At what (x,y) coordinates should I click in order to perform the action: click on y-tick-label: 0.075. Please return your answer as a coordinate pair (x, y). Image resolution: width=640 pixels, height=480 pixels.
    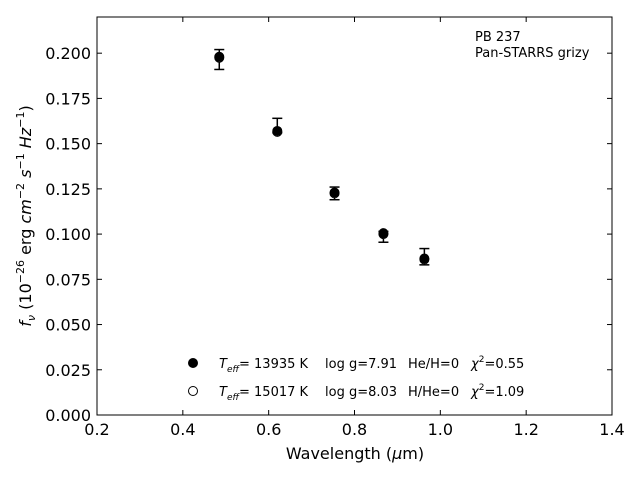
    Looking at the image, I should click on (68, 279).